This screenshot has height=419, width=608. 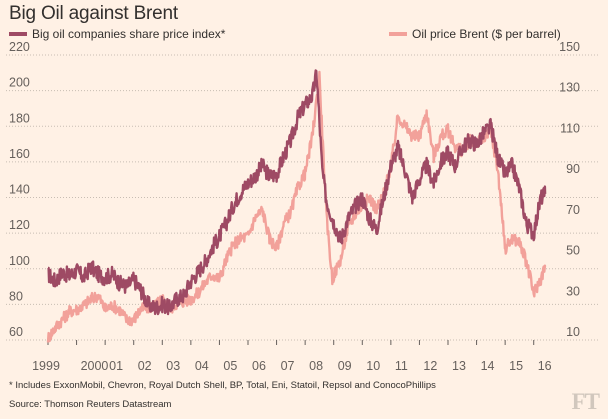 I want to click on right-tick-label: 110, so click(x=570, y=128).